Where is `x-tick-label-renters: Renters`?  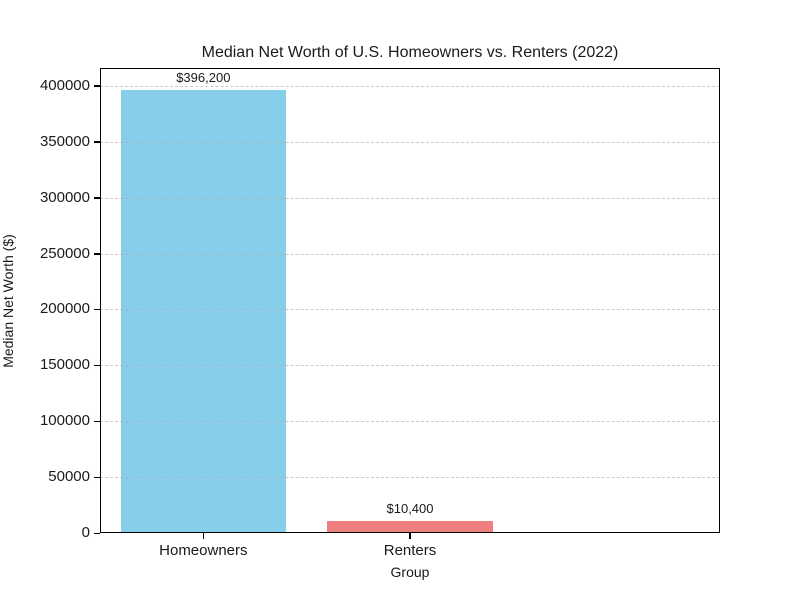 x-tick-label-renters: Renters is located at coordinates (410, 550).